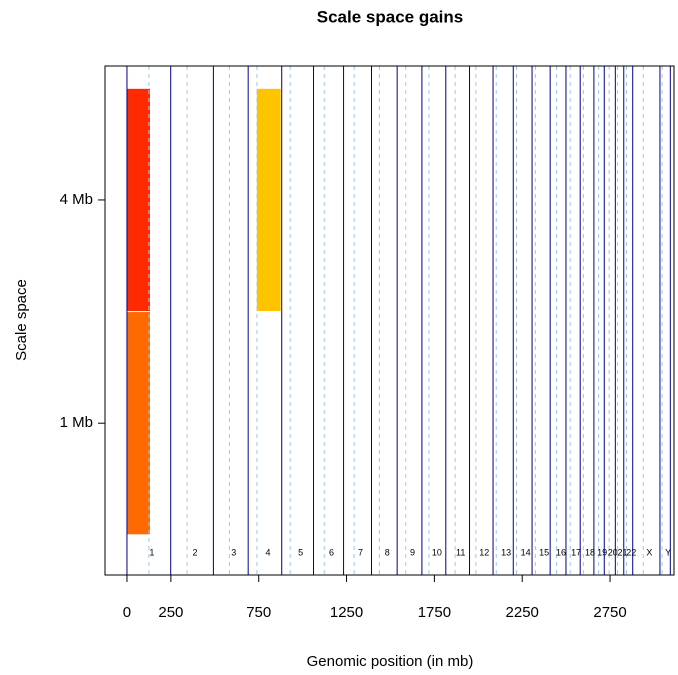 The width and height of the screenshot is (678, 675). Describe the element at coordinates (267, 552) in the screenshot. I see `chromosome-label: 4` at that location.